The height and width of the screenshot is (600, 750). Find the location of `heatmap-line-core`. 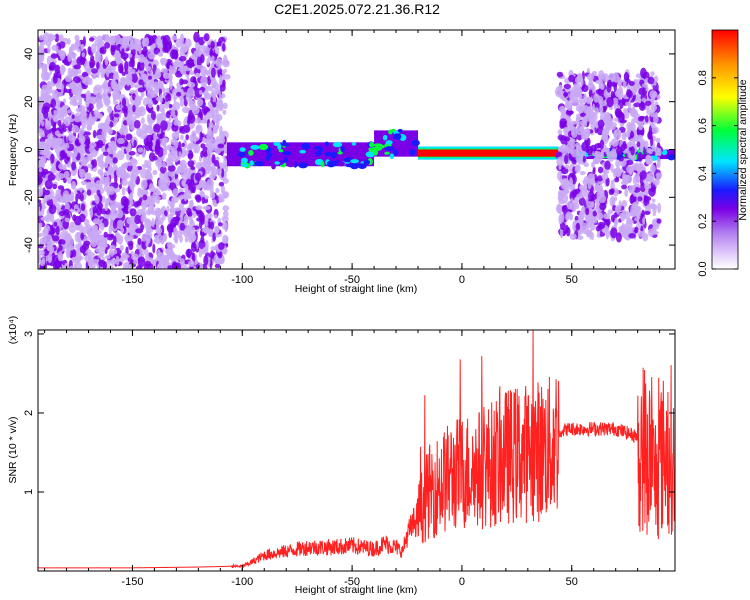

heatmap-line-core is located at coordinates (488, 153).